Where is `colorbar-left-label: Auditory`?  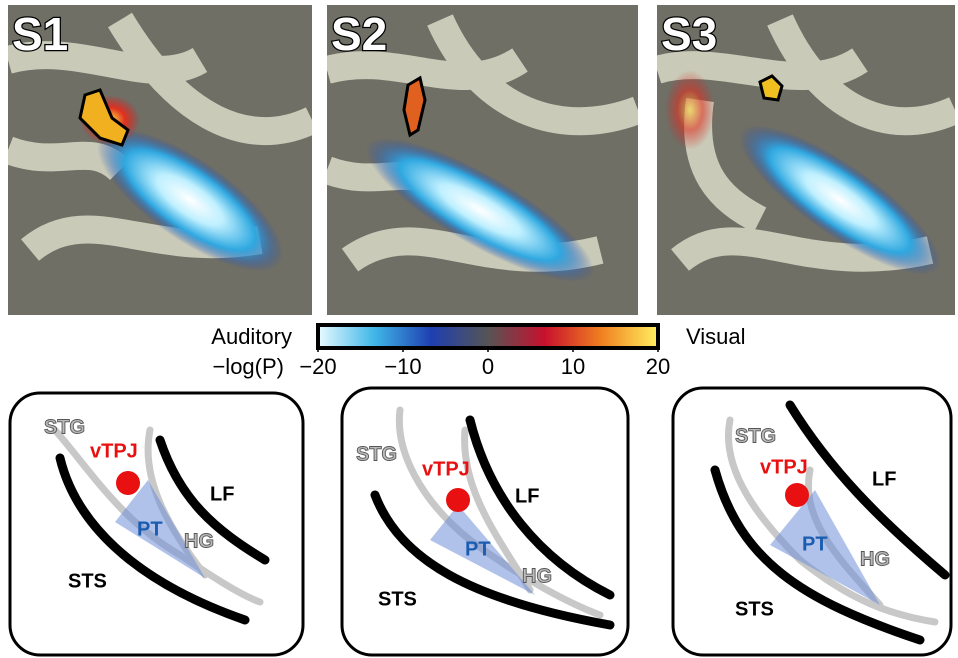 colorbar-left-label: Auditory is located at coordinates (251, 336).